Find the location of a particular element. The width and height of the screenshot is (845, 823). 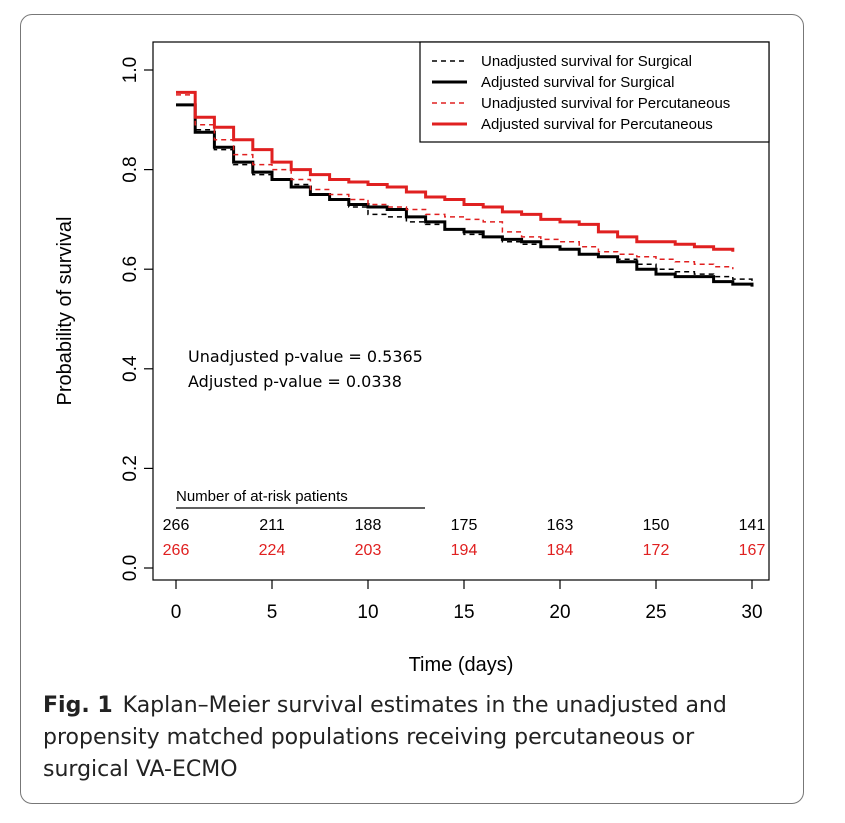

at-risk-surgical: 211 is located at coordinates (272, 525).